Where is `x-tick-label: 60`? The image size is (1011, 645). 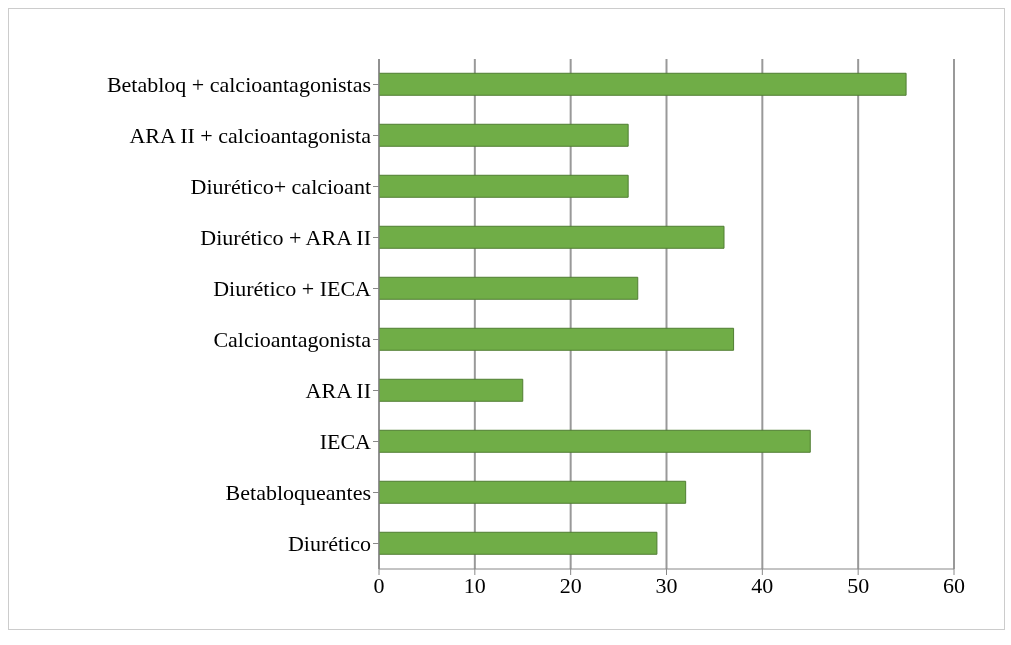
x-tick-label: 60 is located at coordinates (954, 585).